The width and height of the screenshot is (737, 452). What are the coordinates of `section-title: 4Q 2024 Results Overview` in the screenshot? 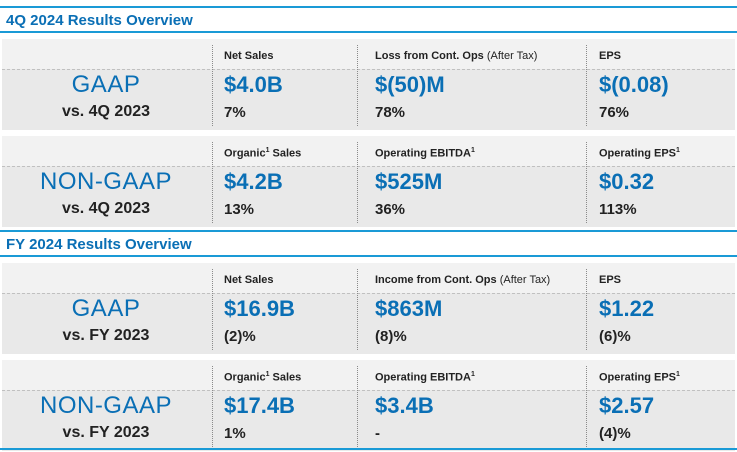 It's located at (368, 19).